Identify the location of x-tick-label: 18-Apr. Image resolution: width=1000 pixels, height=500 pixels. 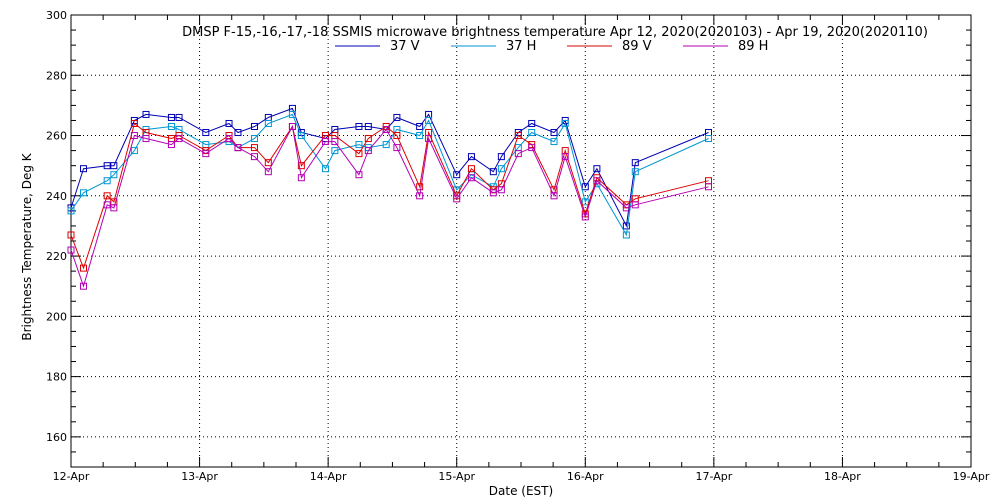
(842, 476).